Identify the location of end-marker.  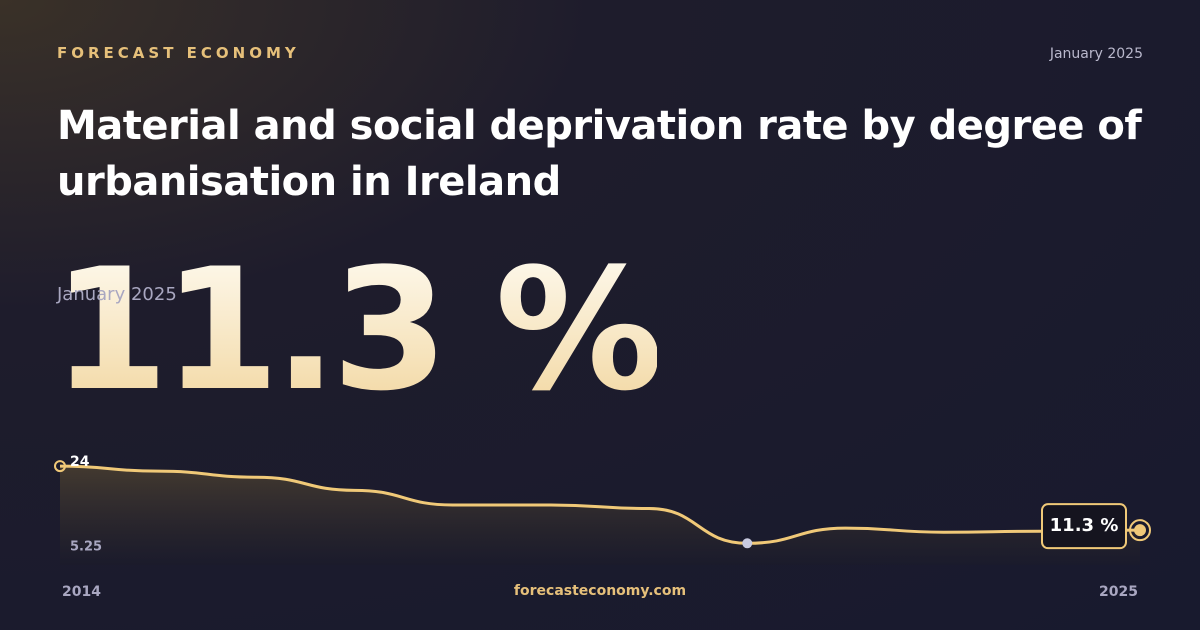
(1140, 530).